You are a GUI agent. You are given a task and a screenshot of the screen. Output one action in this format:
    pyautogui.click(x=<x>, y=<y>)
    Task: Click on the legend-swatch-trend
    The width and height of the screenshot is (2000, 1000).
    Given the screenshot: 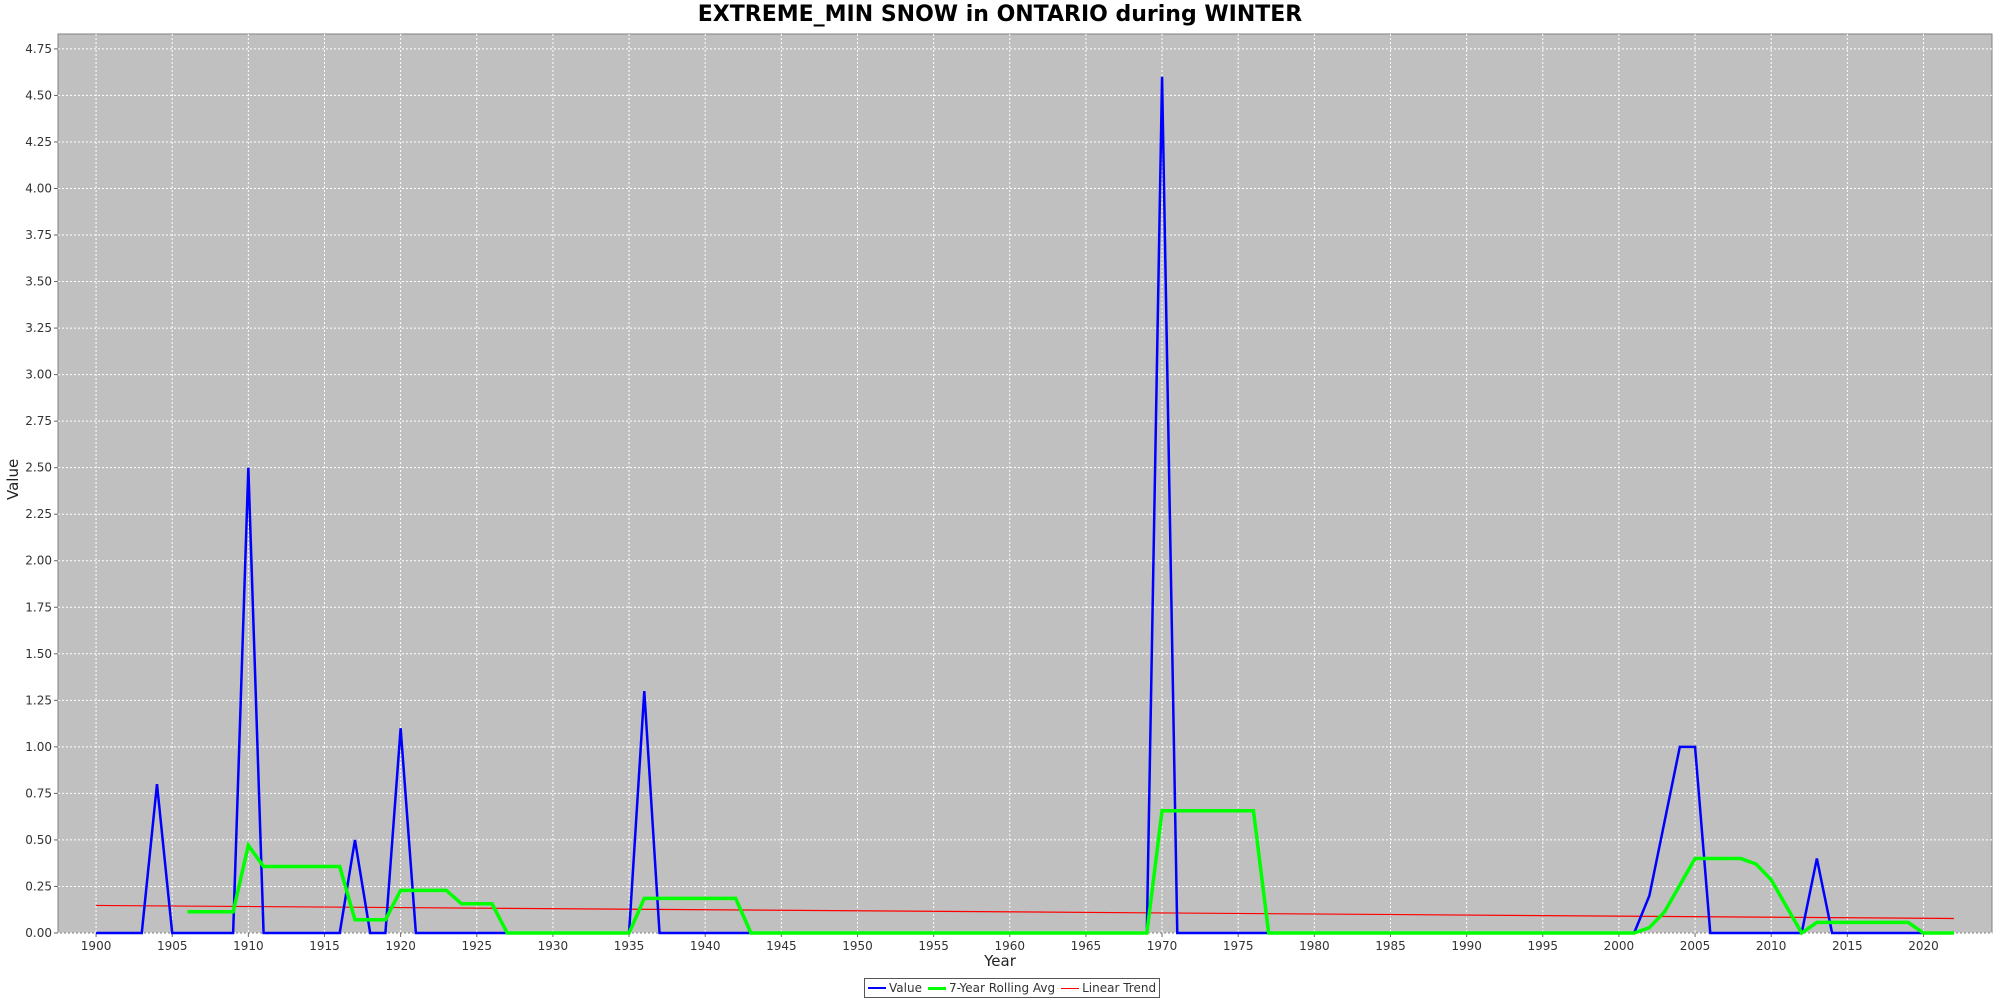 What is the action you would take?
    pyautogui.click(x=1070, y=988)
    